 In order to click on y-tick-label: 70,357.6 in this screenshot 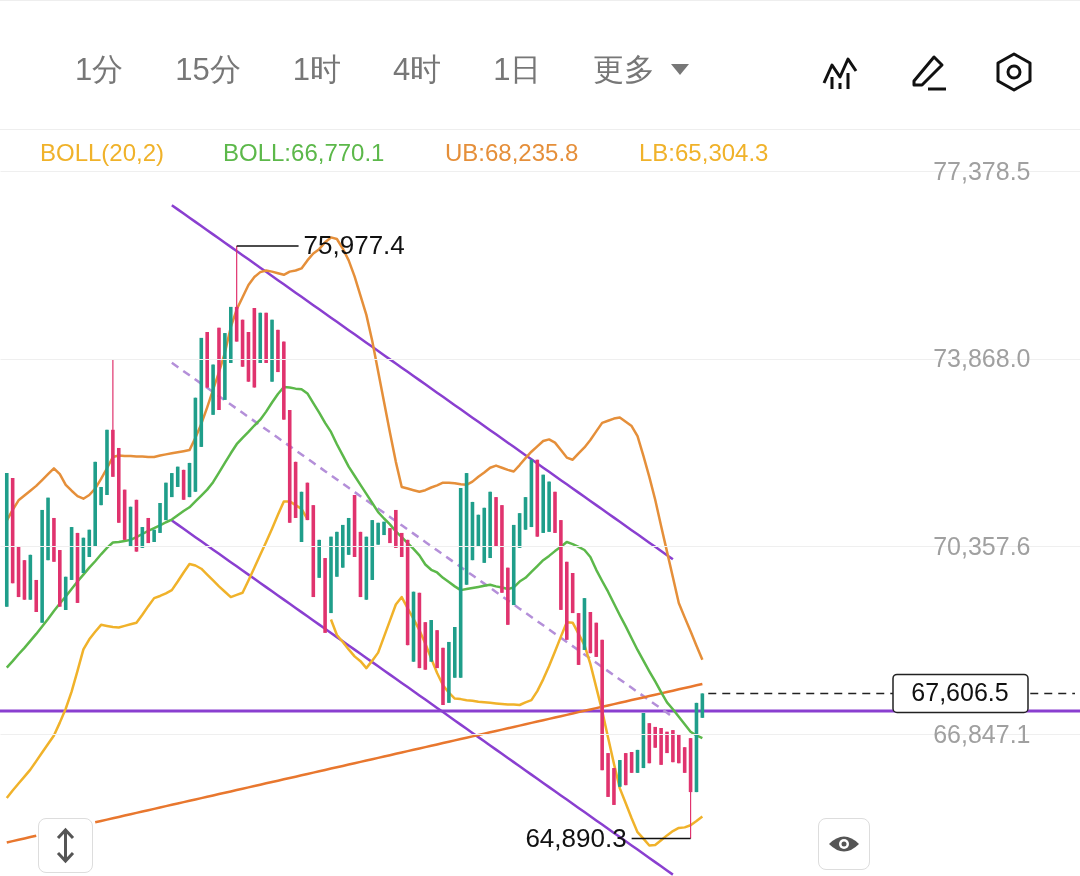, I will do `click(982, 545)`.